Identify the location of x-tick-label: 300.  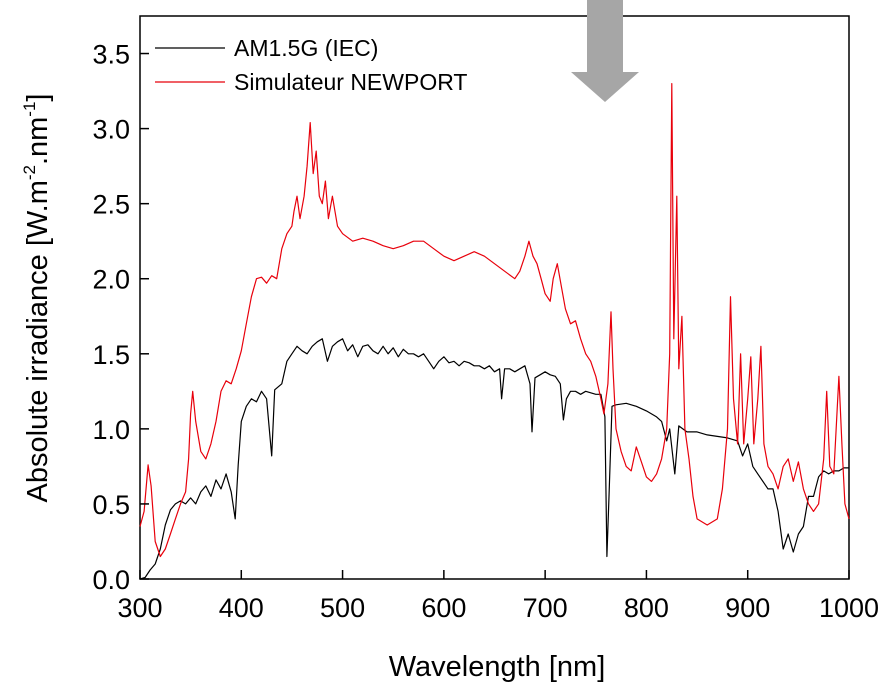
(139, 608).